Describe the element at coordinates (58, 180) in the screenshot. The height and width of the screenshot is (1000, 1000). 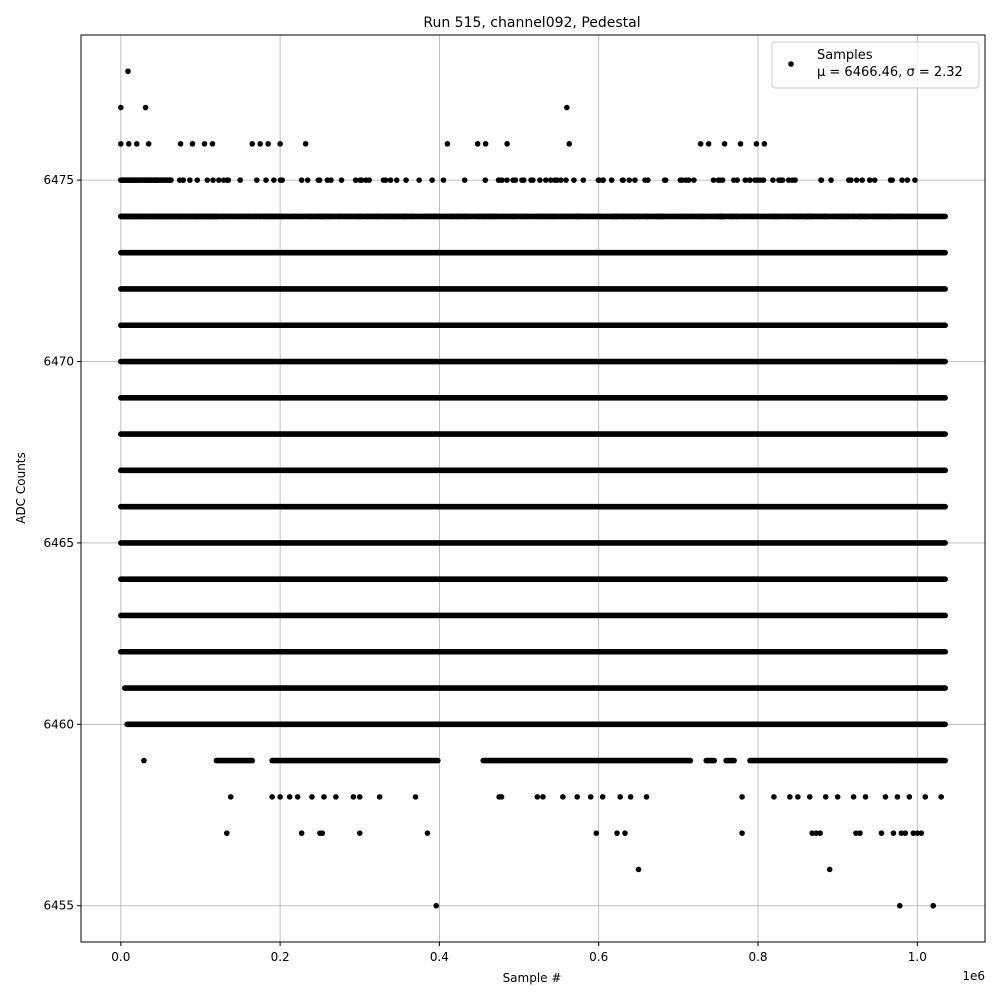
I see `y-tick-label: 6475` at that location.